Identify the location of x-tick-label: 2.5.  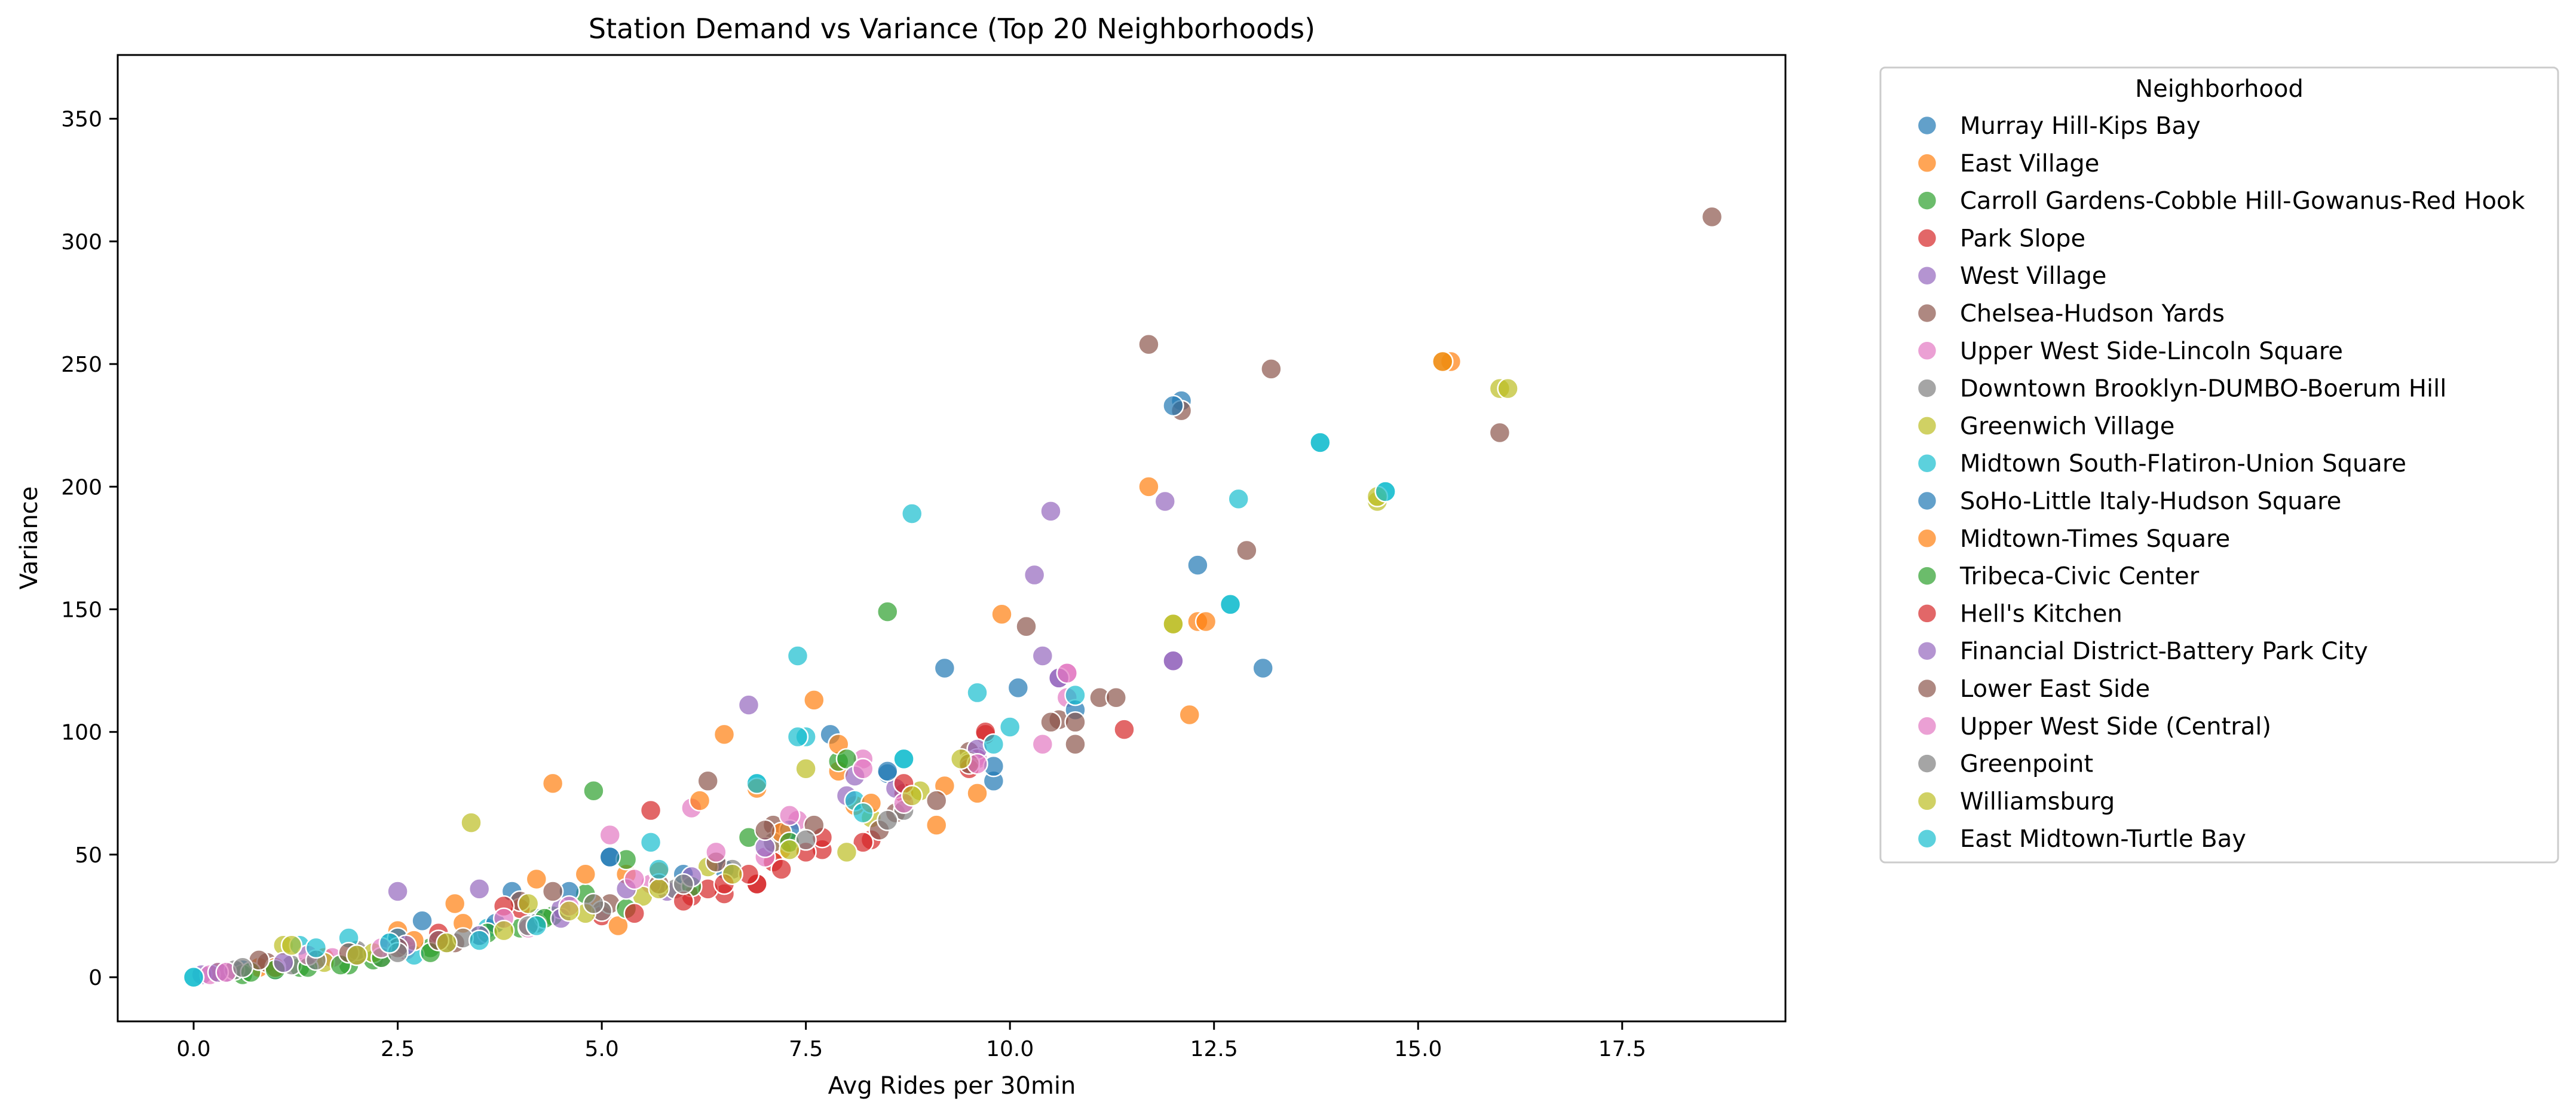
(398, 1049).